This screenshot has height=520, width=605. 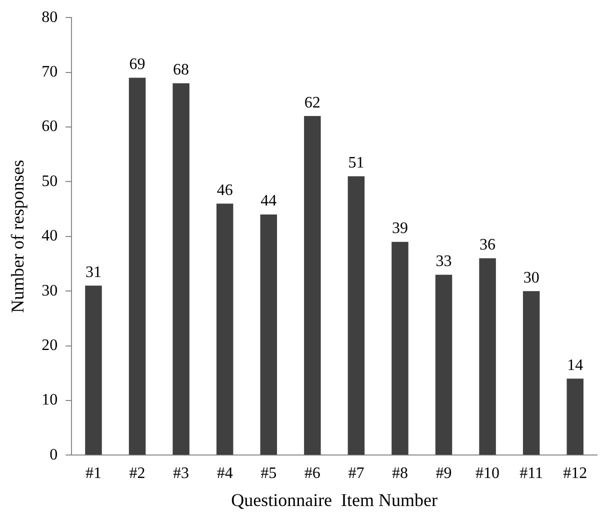 What do you see at coordinates (137, 64) in the screenshot?
I see `data-label: 69` at bounding box center [137, 64].